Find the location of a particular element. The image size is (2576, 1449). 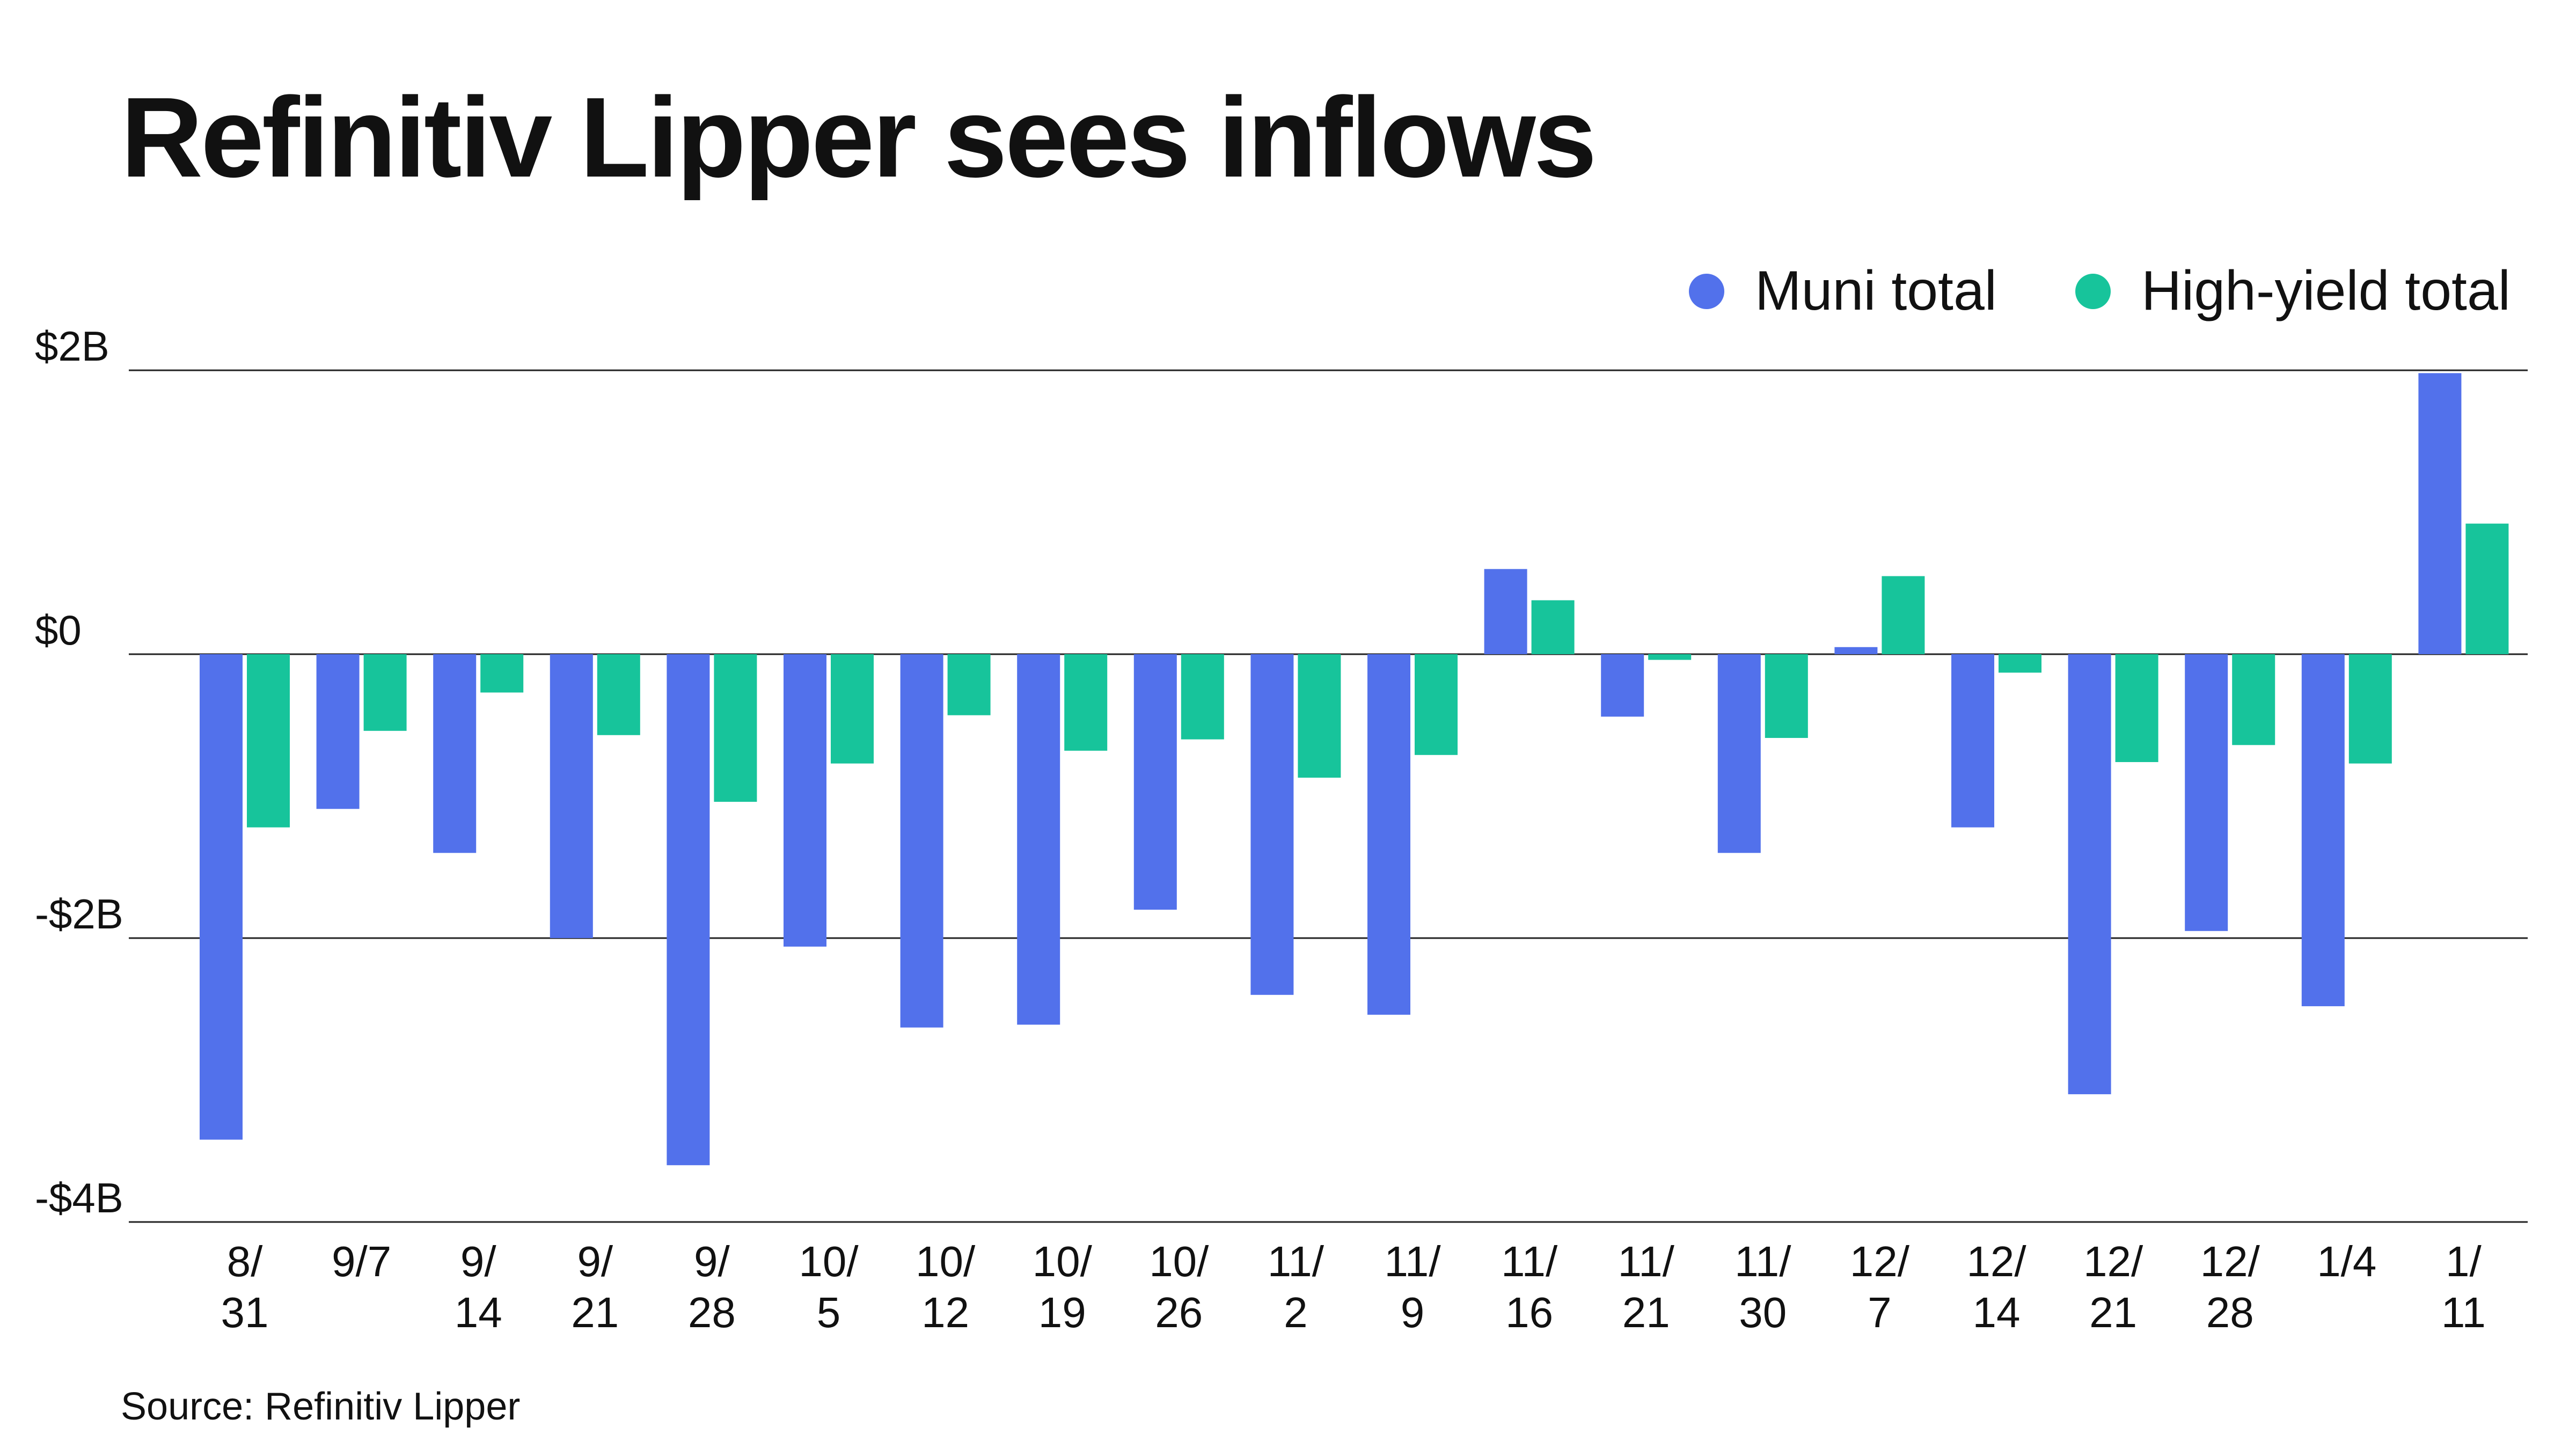

y-tick-label: -$4B is located at coordinates (79, 1197).